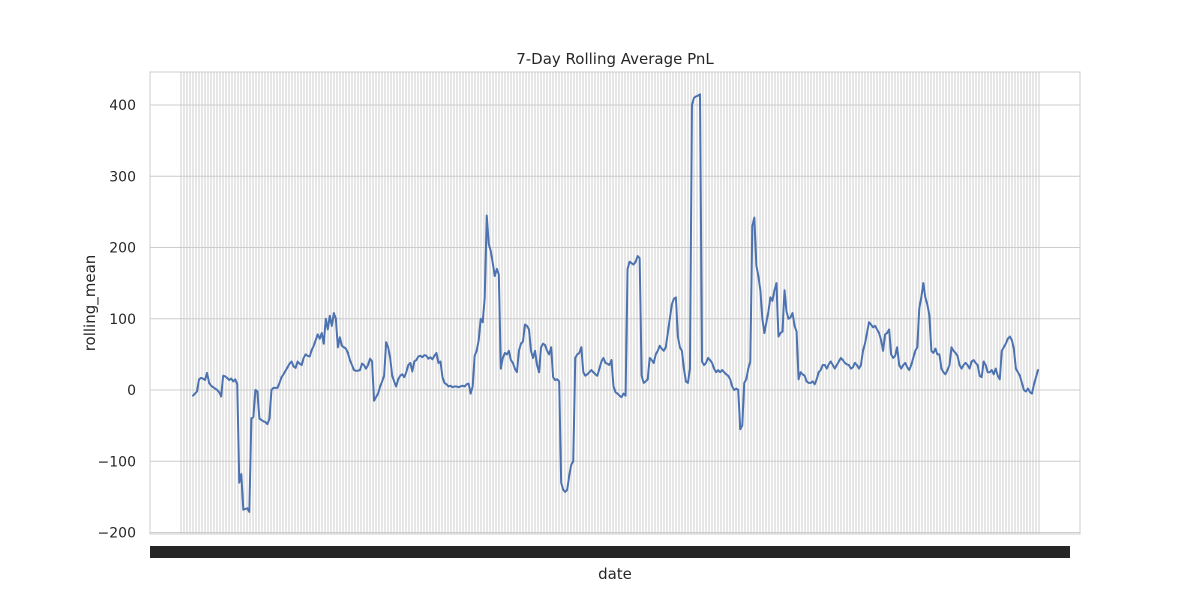 This screenshot has height=600, width=1200. Describe the element at coordinates (615, 574) in the screenshot. I see `x-axis-label: date` at that location.